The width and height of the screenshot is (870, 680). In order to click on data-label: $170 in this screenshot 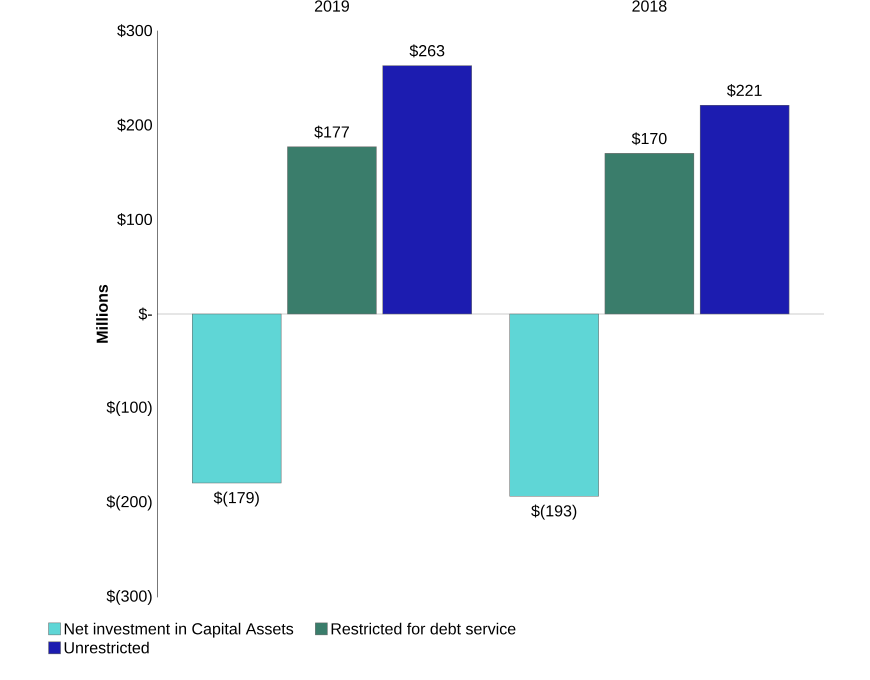, I will do `click(649, 139)`.